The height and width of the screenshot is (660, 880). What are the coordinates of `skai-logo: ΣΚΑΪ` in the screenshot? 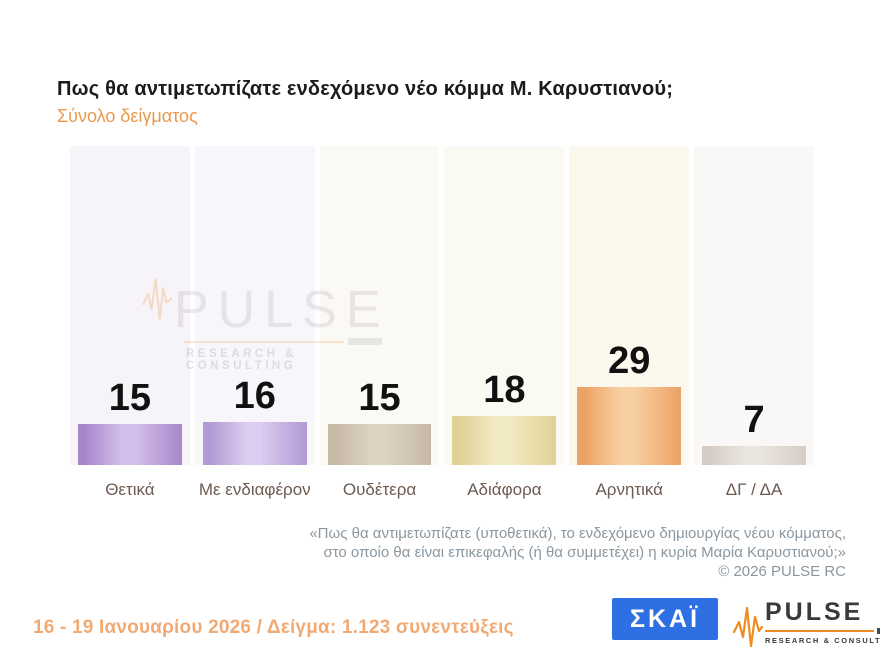 It's located at (665, 619).